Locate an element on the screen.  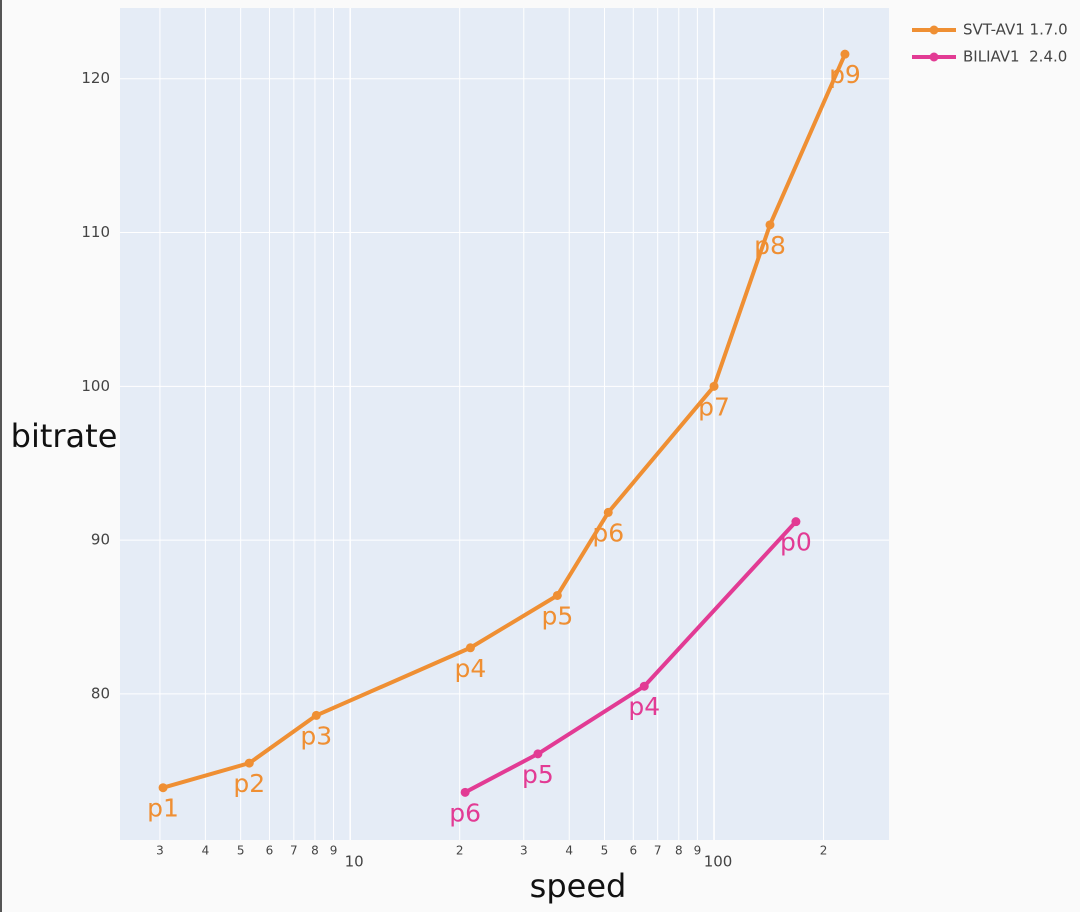
point-label: p1 is located at coordinates (163, 808).